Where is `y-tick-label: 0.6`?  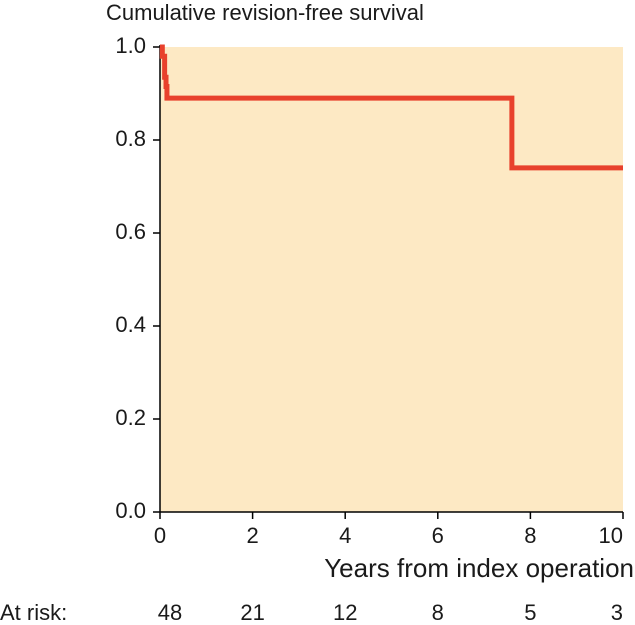 y-tick-label: 0.6 is located at coordinates (130, 231).